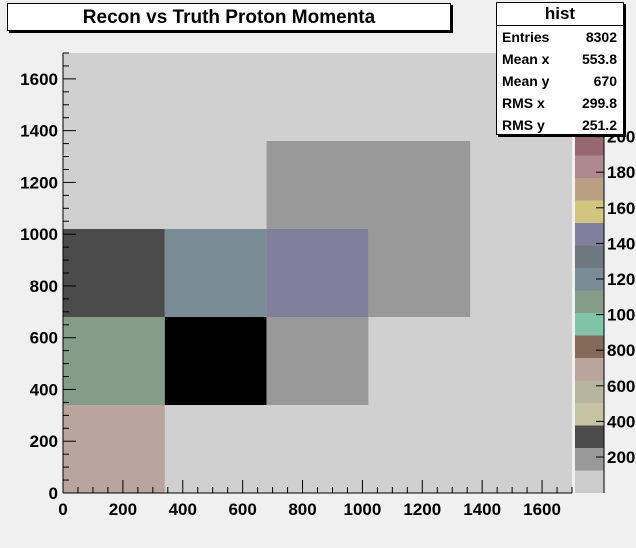  Describe the element at coordinates (302, 509) in the screenshot. I see `x-tick-label: 800` at that location.